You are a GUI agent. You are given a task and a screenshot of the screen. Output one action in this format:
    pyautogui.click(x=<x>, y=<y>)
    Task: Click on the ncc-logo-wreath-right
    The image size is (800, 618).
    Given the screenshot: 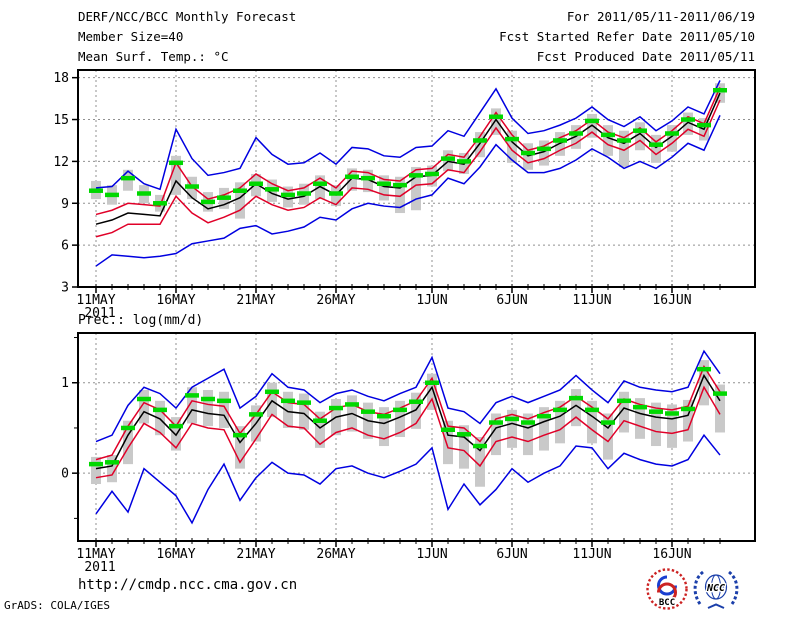 What is the action you would take?
    pyautogui.click(x=733, y=587)
    